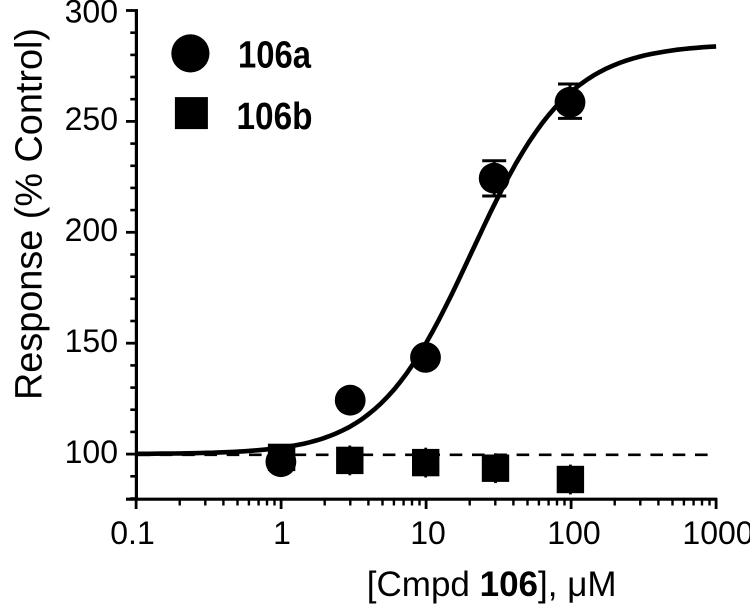 The width and height of the screenshot is (750, 606). What do you see at coordinates (282, 533) in the screenshot?
I see `svg-text: 1` at bounding box center [282, 533].